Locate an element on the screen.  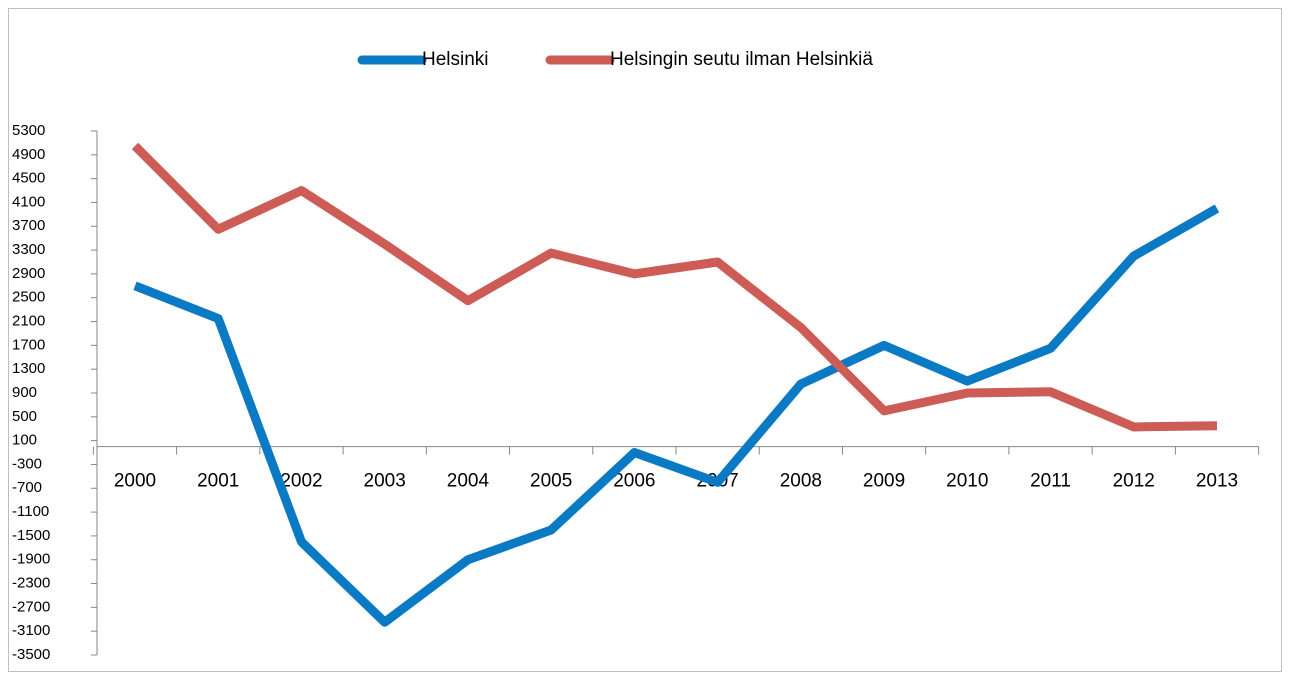
y-tick-label: -1500 is located at coordinates (31, 535).